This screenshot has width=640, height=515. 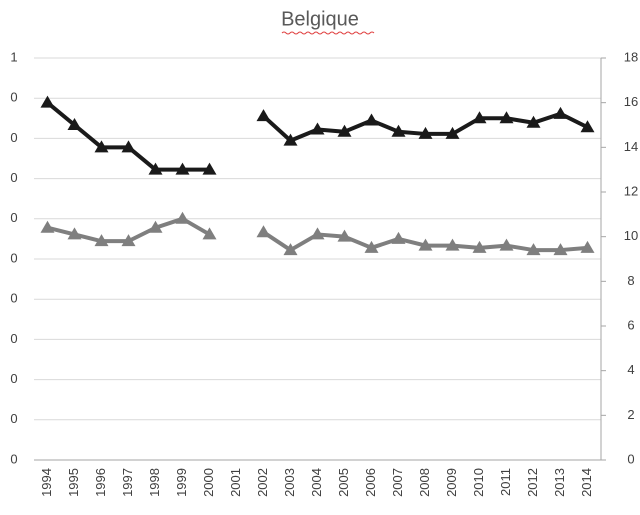 What do you see at coordinates (128, 136) in the screenshot?
I see `series-line` at bounding box center [128, 136].